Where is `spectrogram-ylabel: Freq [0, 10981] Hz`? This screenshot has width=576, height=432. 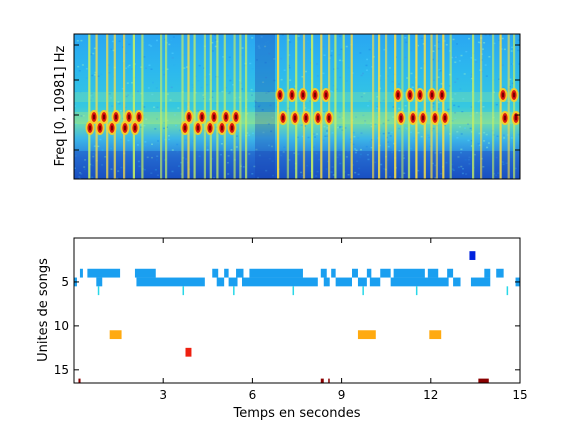
spectrogram-ylabel: Freq [0, 10981] Hz is located at coordinates (60, 105).